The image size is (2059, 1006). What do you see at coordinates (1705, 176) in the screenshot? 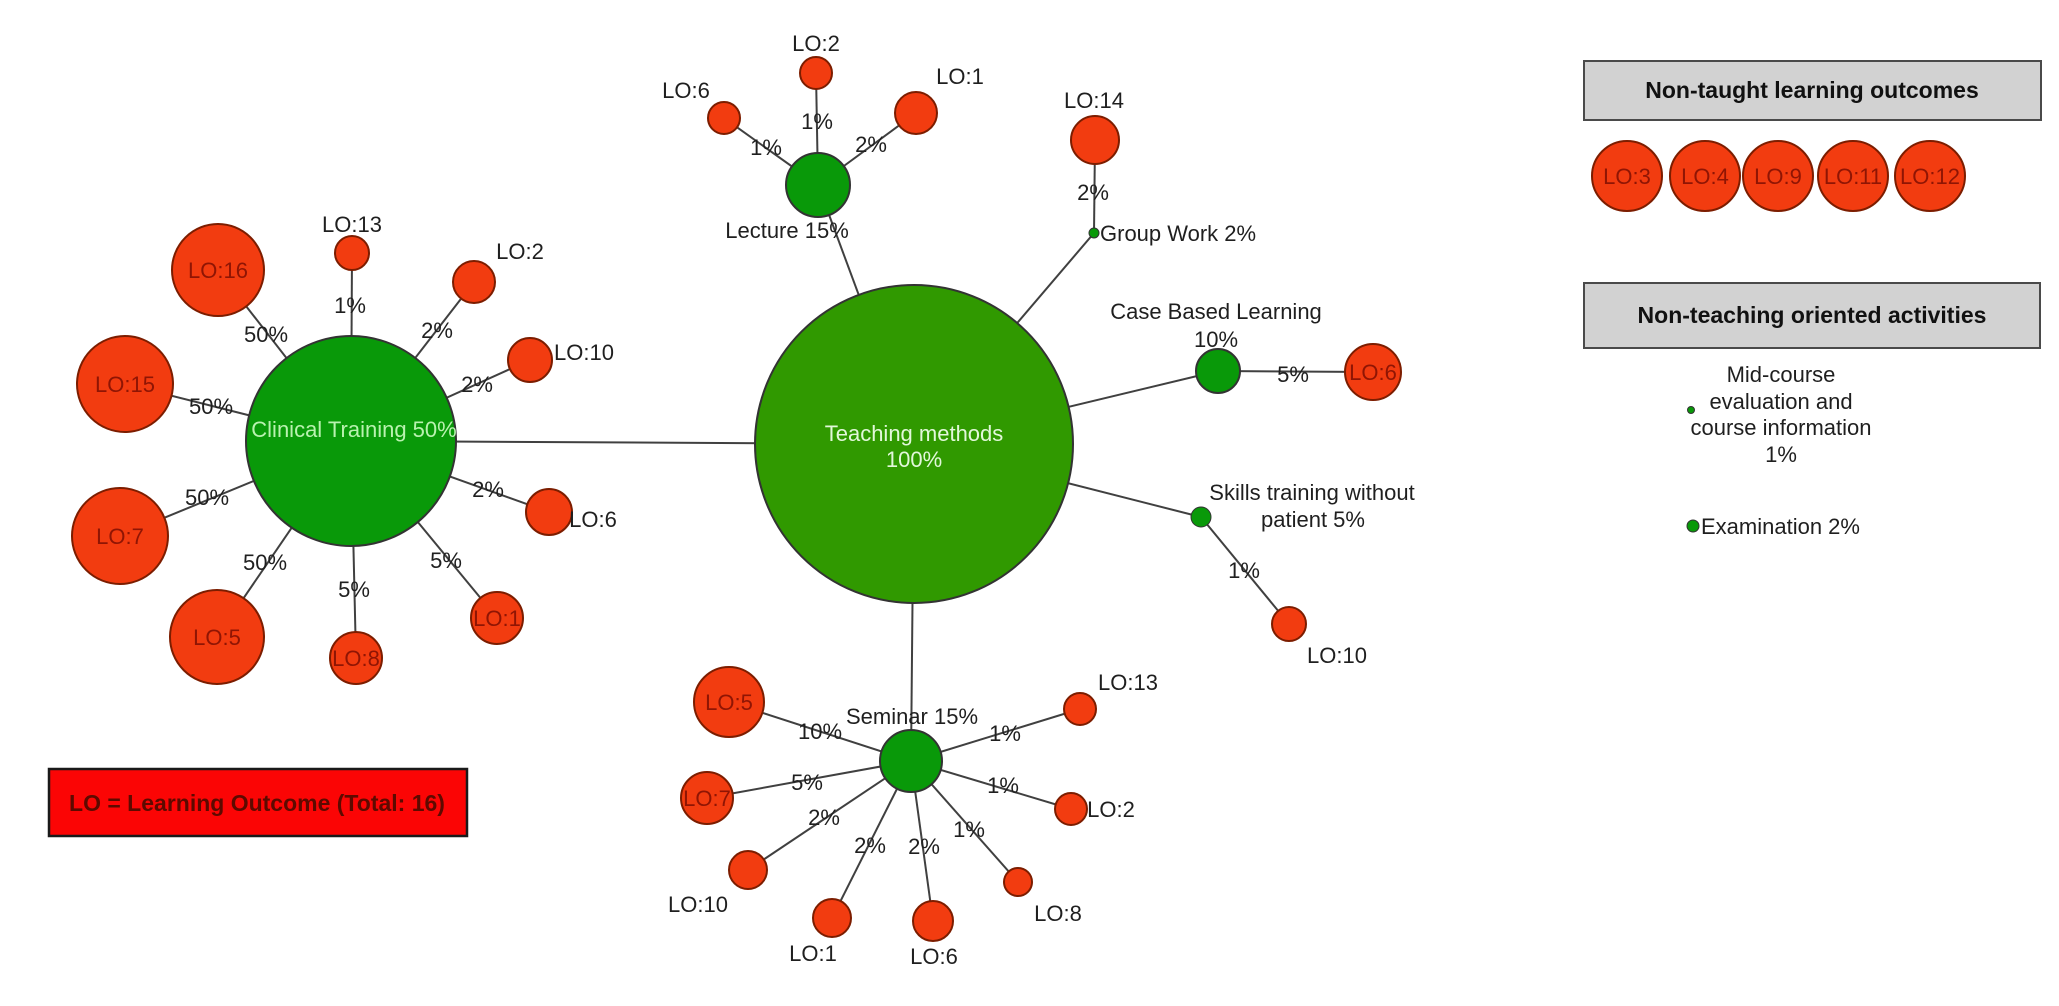
I see `svg-text: LO:4` at bounding box center [1705, 176].